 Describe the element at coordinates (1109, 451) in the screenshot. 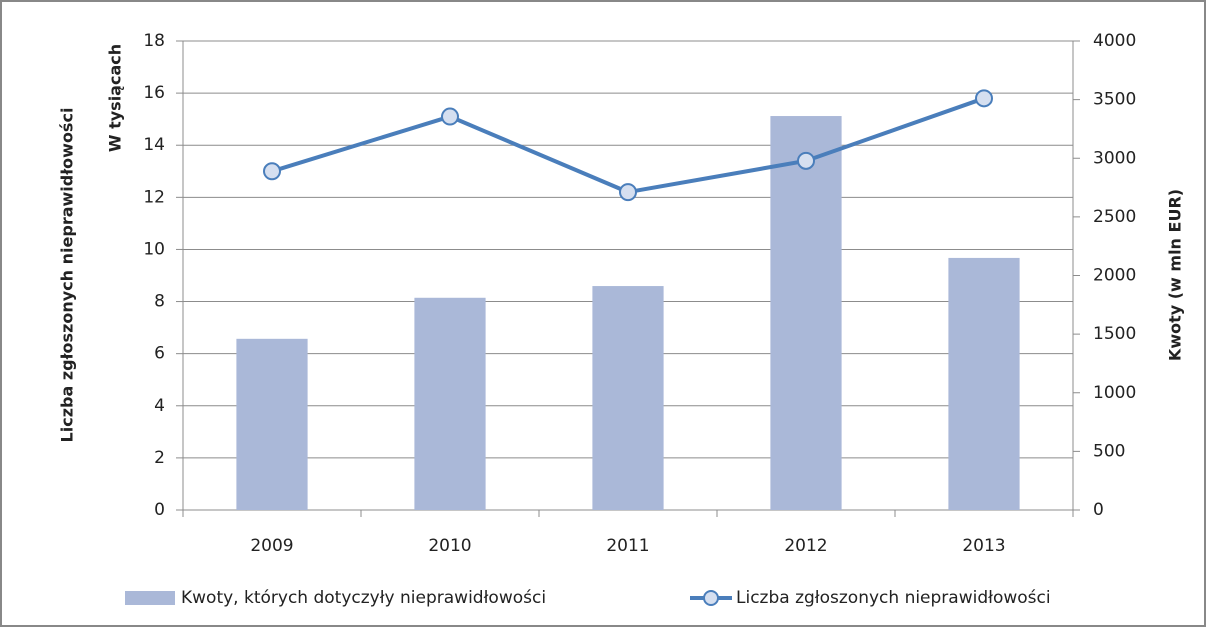

I see `y2-tick-label: 500` at that location.